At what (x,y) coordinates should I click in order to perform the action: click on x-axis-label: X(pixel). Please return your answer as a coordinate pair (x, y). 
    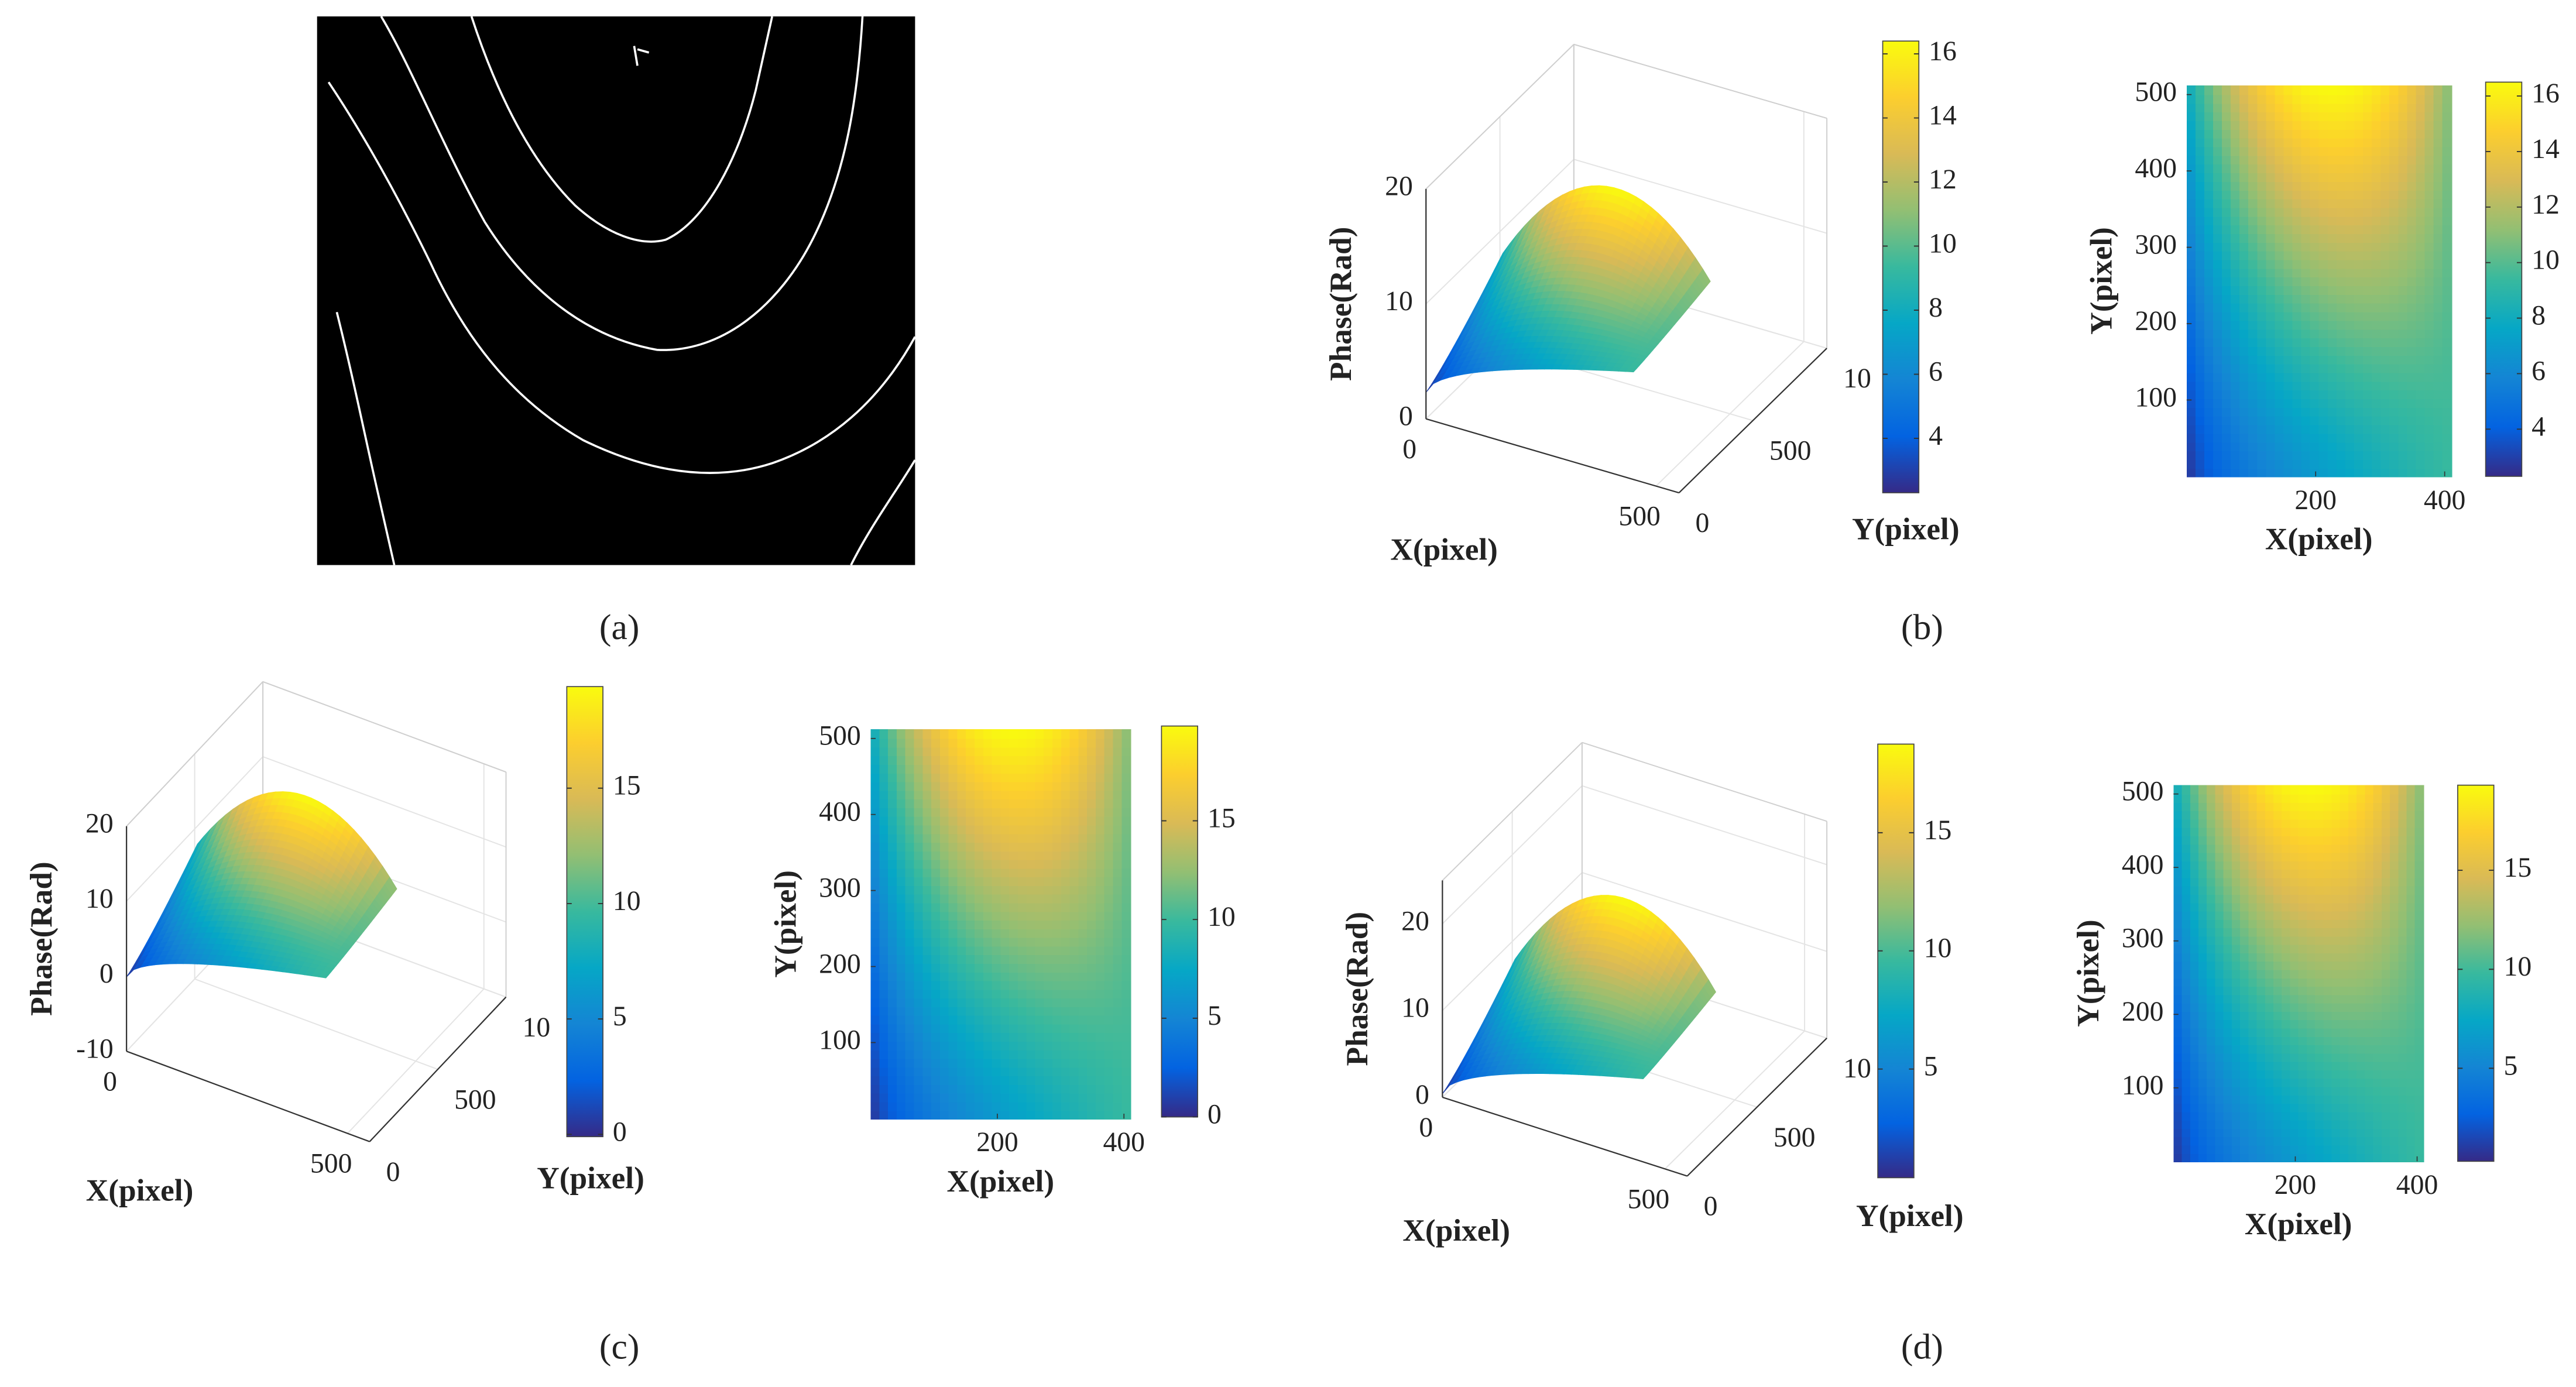
    Looking at the image, I should click on (1001, 1181).